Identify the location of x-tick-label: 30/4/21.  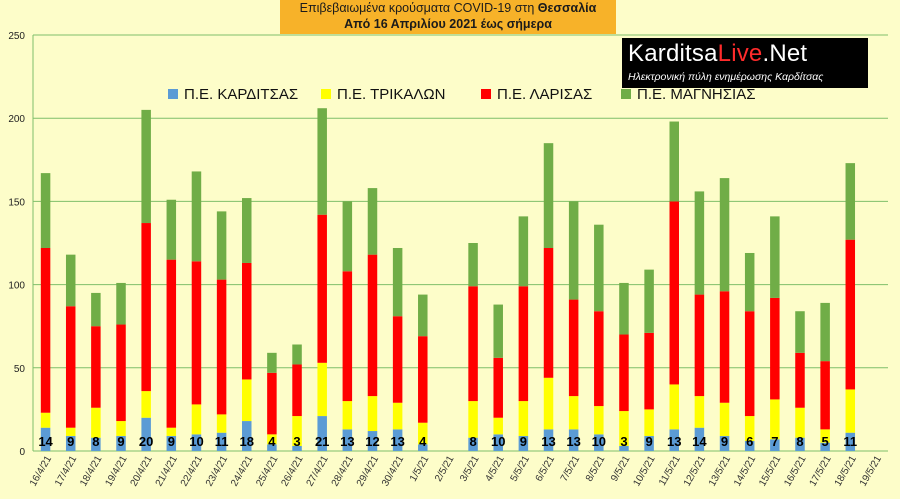
(393, 471).